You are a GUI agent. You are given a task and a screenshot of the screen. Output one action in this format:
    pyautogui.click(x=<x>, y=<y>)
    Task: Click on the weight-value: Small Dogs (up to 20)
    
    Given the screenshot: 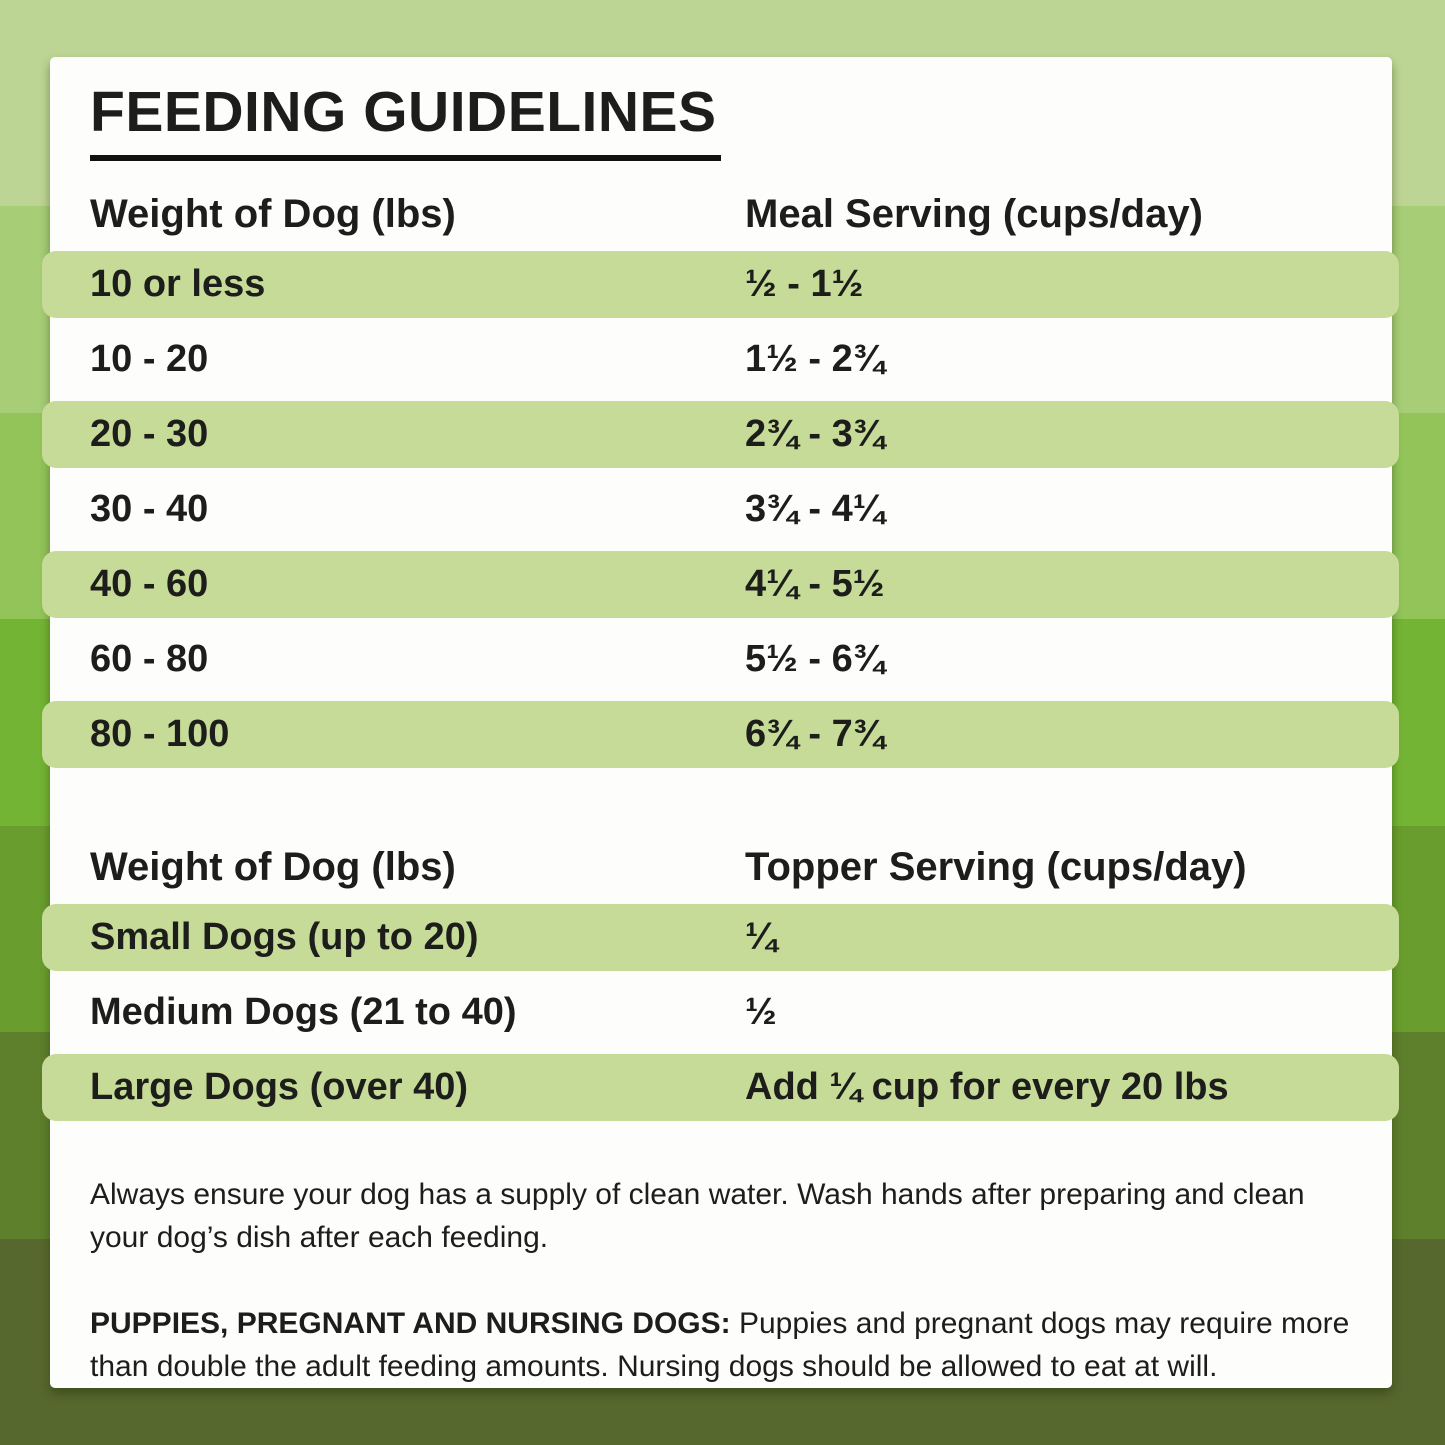 What is the action you would take?
    pyautogui.click(x=284, y=936)
    